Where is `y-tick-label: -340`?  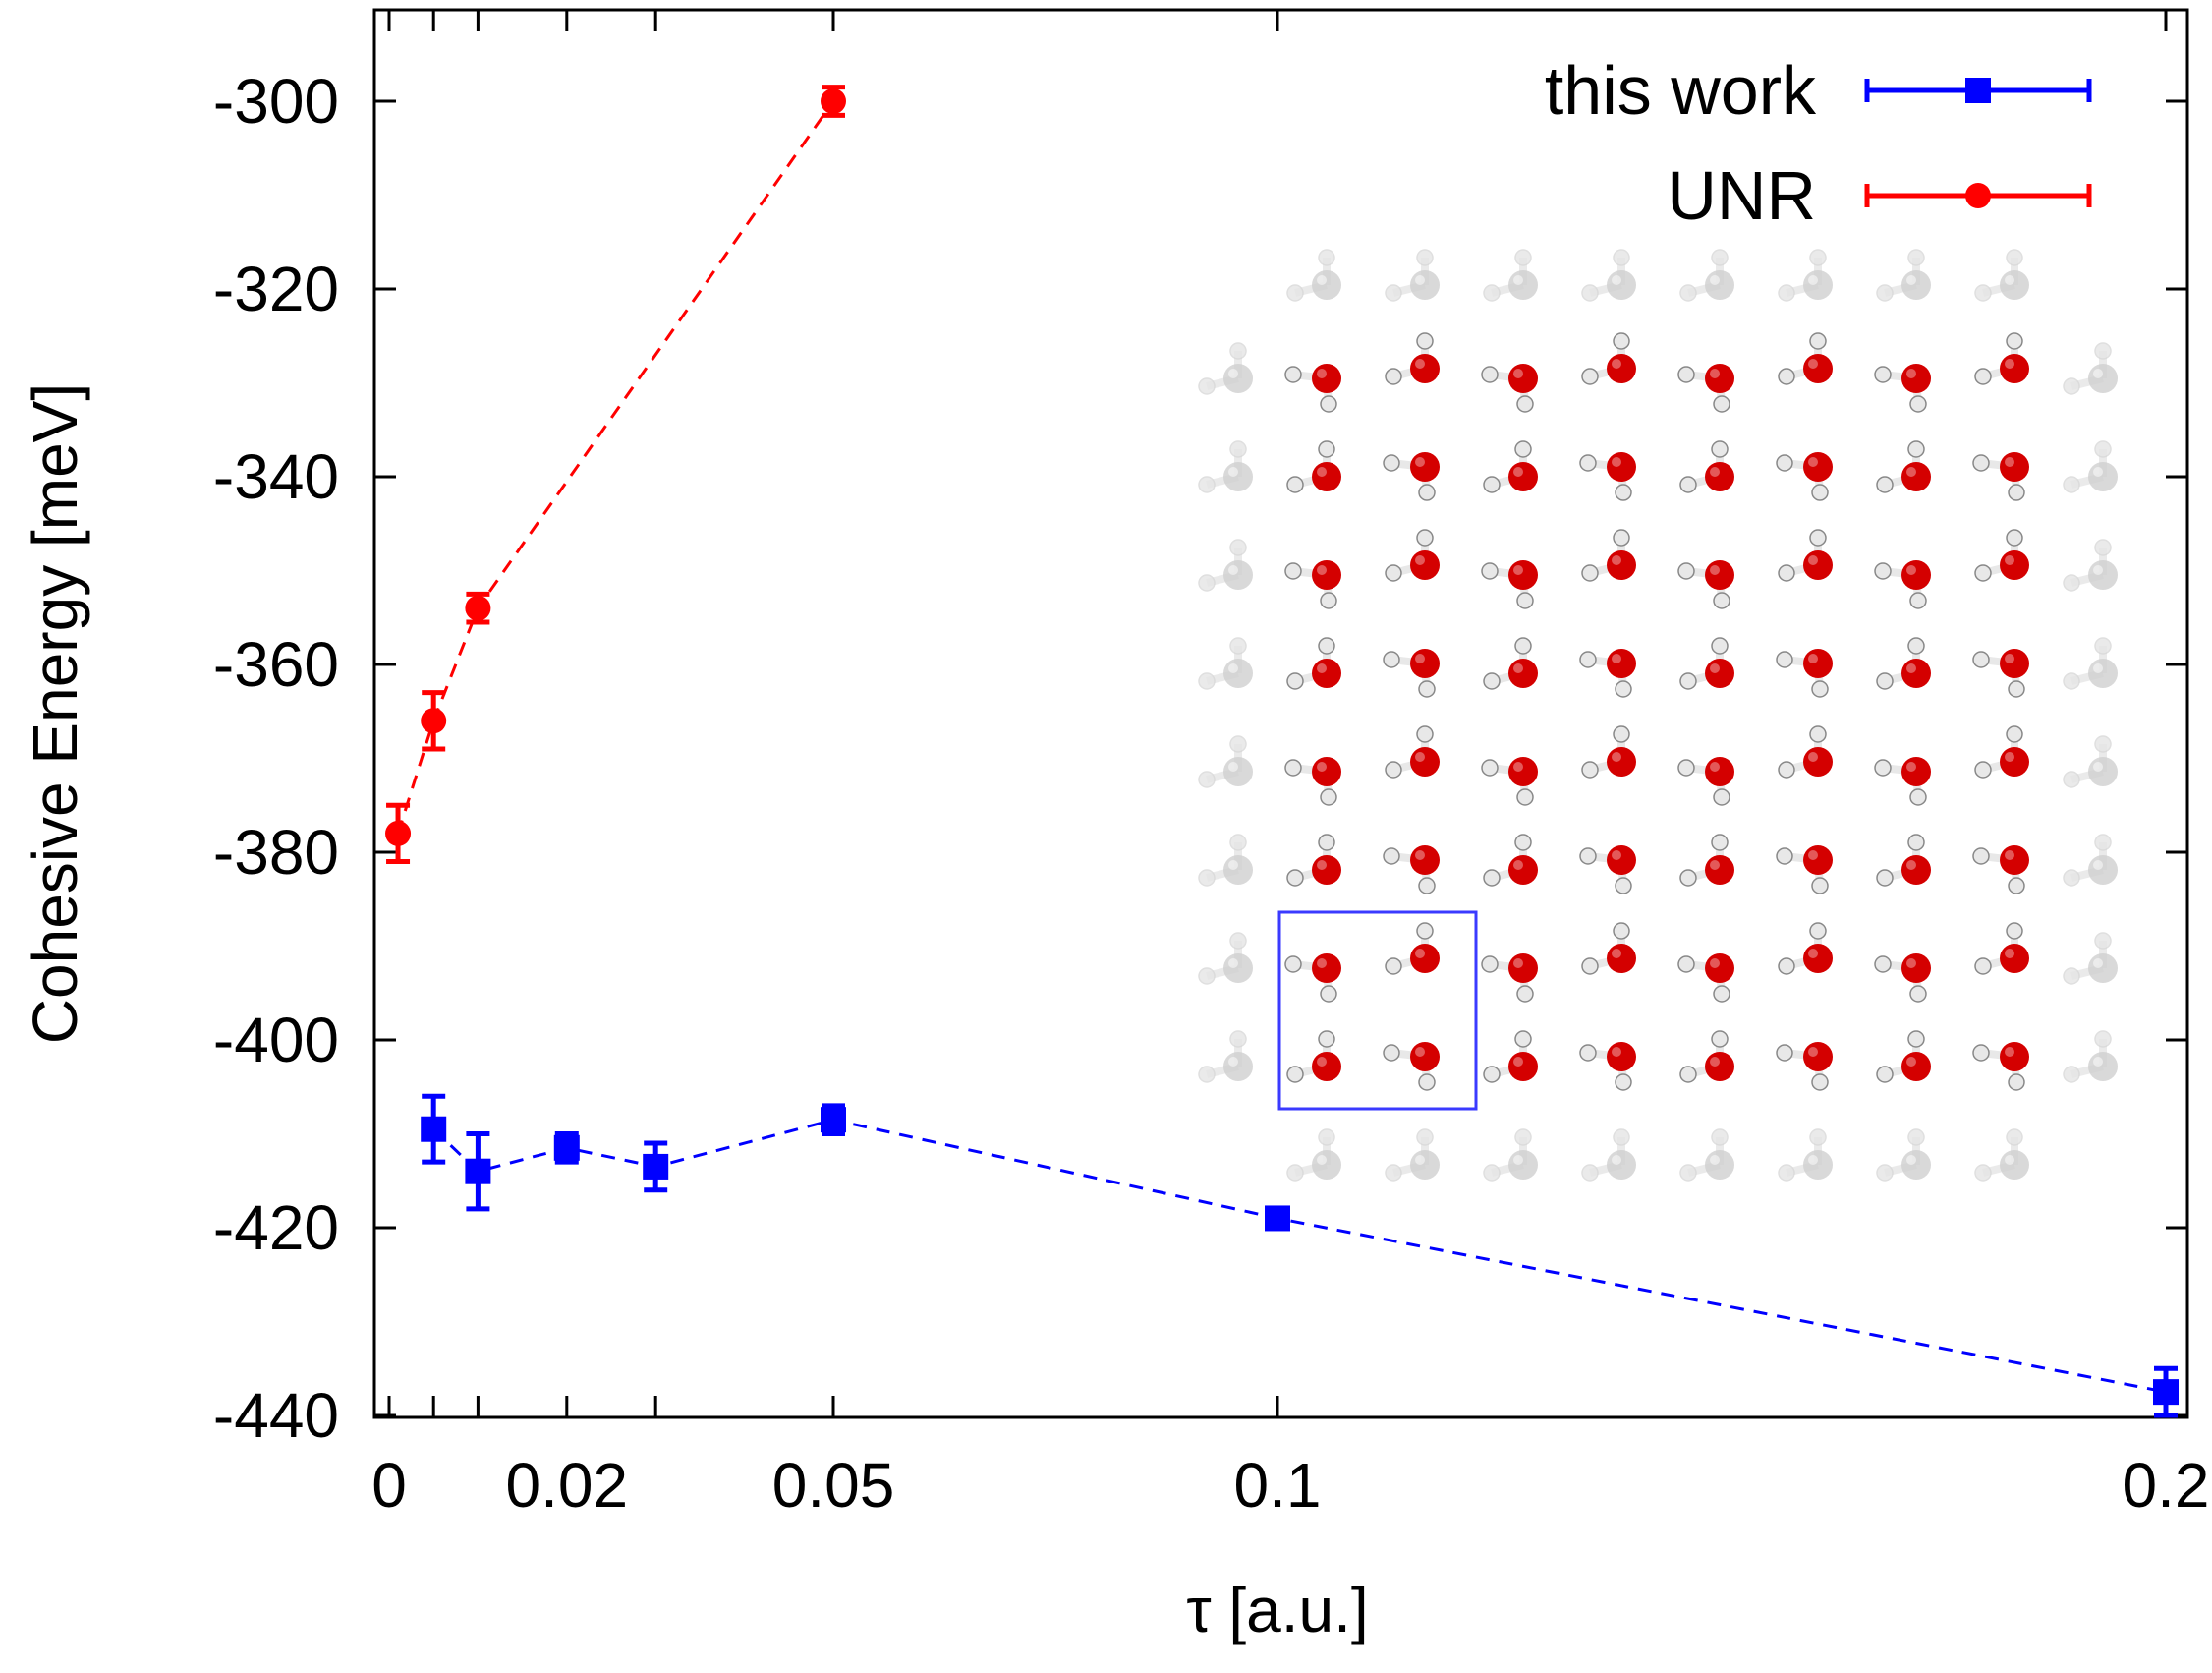 y-tick-label: -340 is located at coordinates (276, 476).